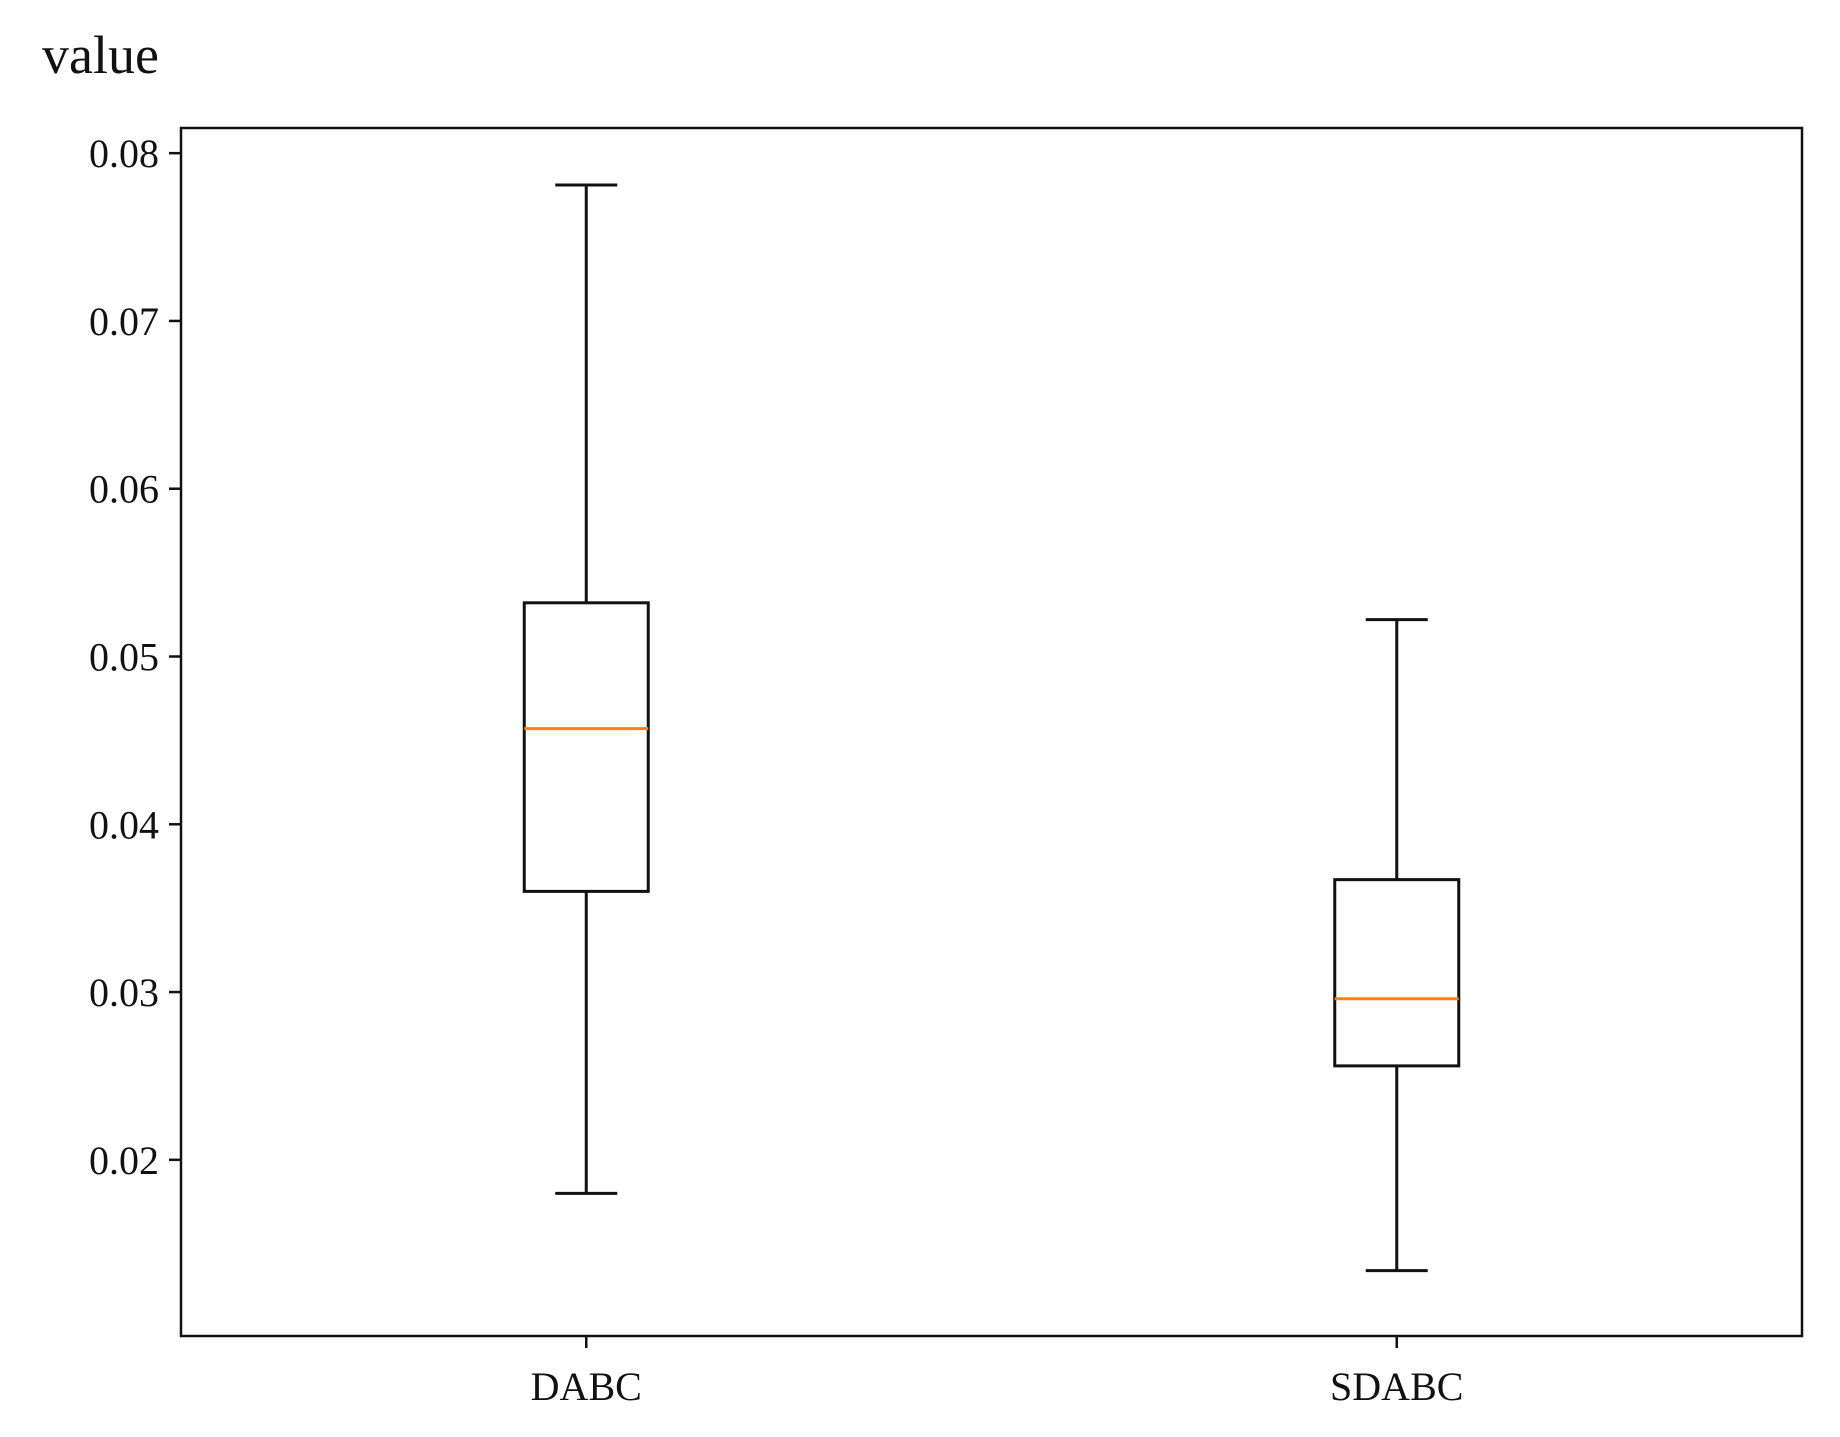 This screenshot has height=1437, width=1840. I want to click on y-axis: 0.02 0.03 0.04 0.05 0.06 0.07 0.08, so click(135, 657).